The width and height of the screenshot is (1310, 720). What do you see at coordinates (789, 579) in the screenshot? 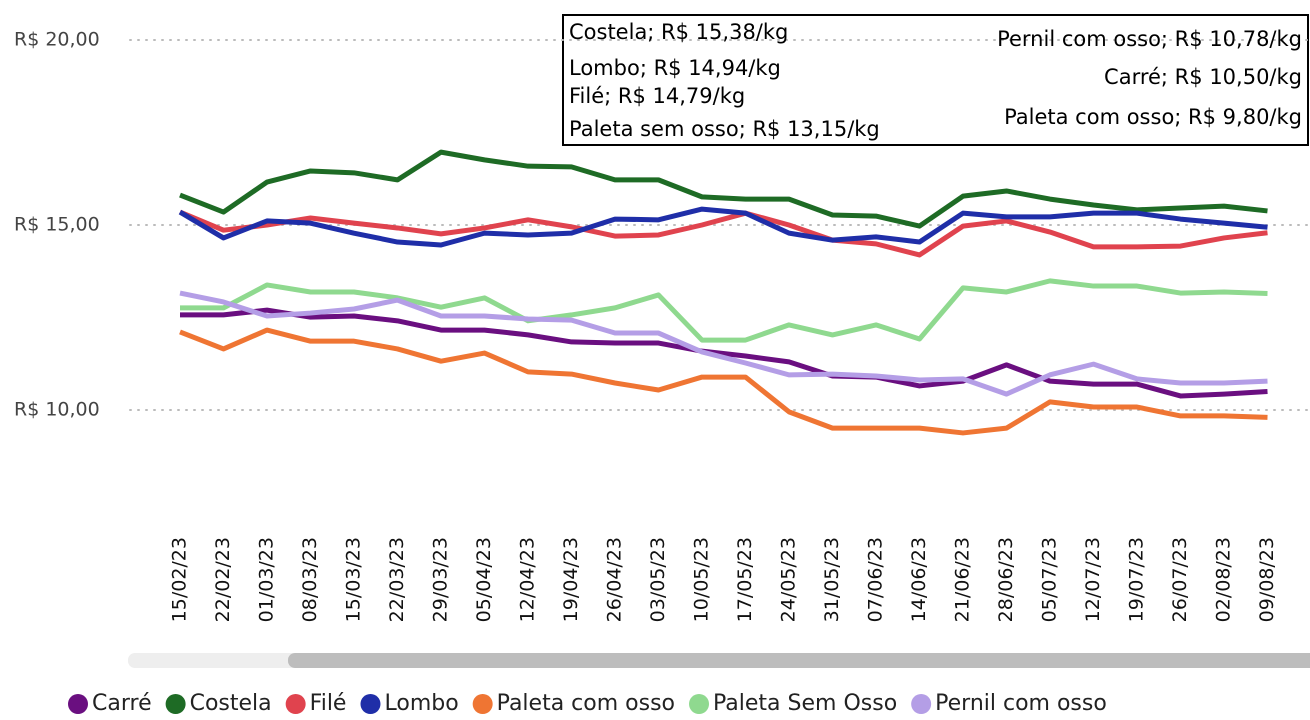
I see `x-tick-label: 24/05/23` at bounding box center [789, 579].